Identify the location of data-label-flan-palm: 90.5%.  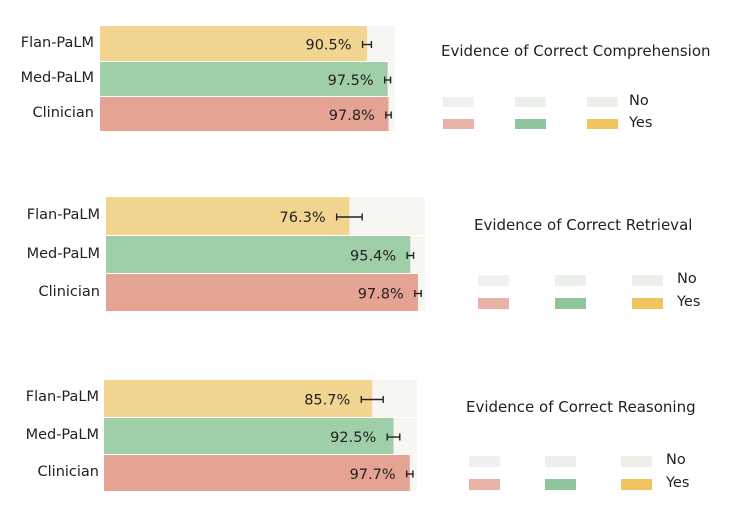
(328, 46).